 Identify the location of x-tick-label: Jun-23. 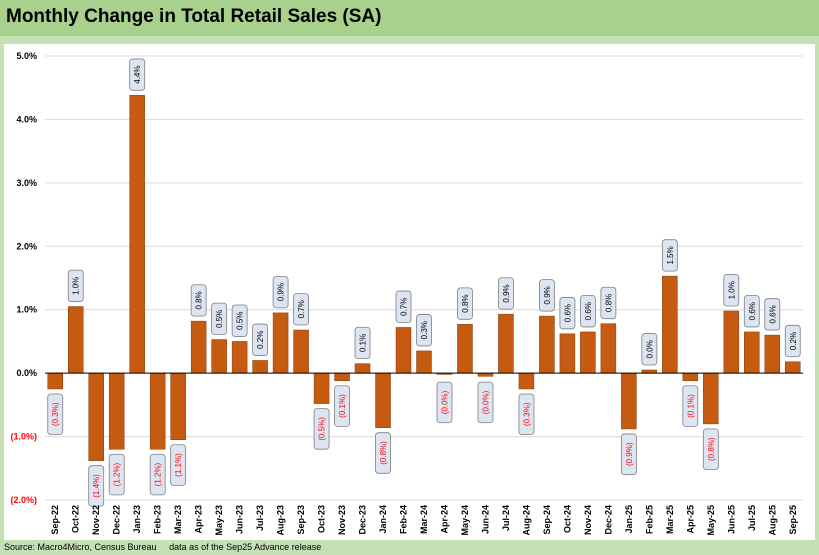
(240, 519).